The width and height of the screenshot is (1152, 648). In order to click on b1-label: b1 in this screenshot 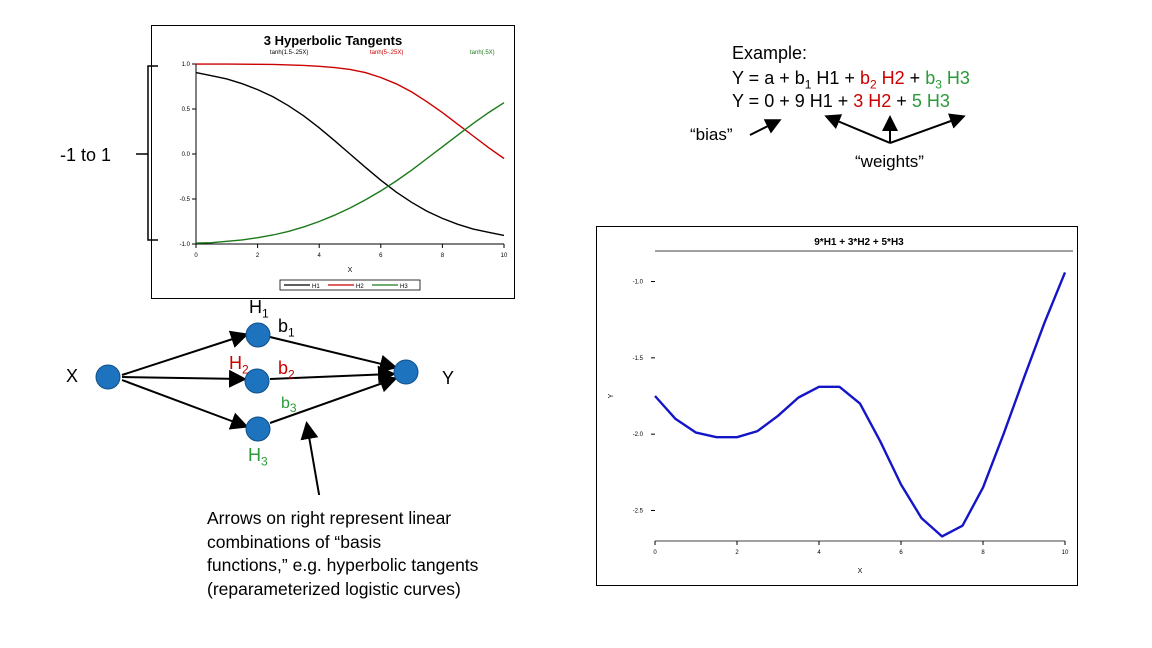, I will do `click(286, 328)`.